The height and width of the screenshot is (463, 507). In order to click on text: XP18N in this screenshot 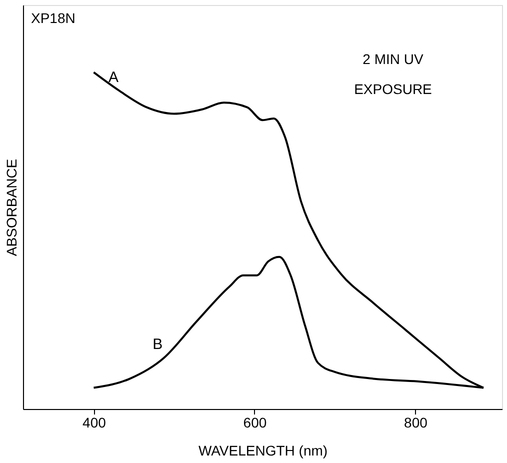, I will do `click(53, 18)`.